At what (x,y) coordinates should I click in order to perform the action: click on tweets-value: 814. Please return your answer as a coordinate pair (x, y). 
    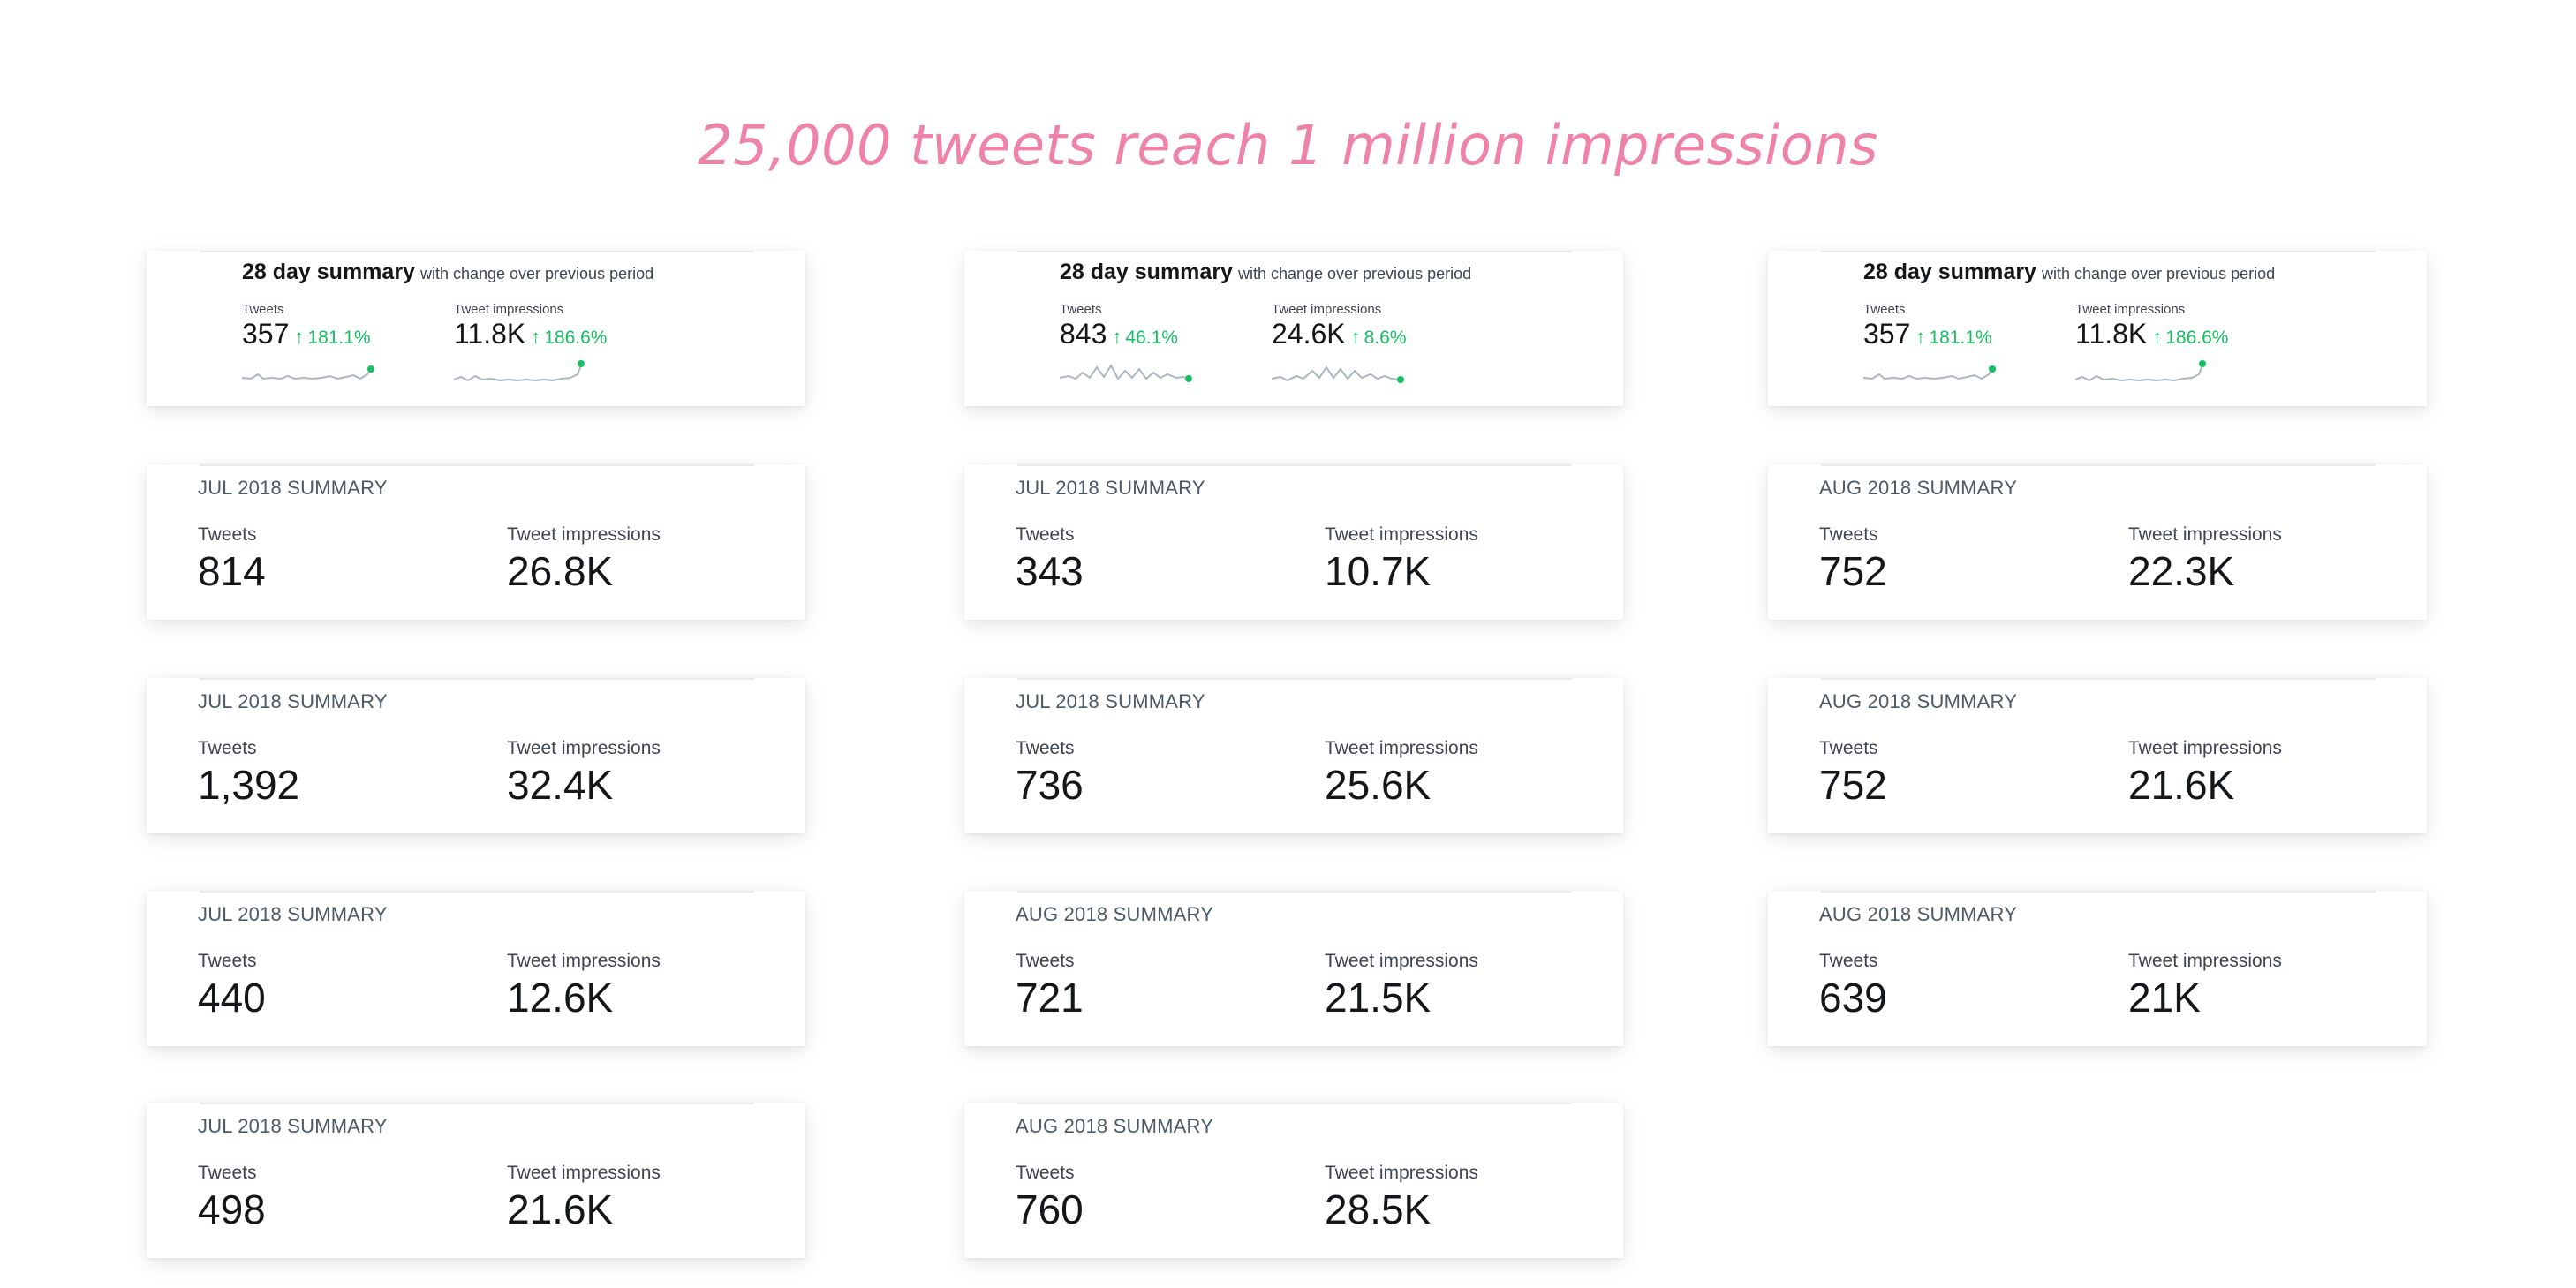
    Looking at the image, I should click on (232, 571).